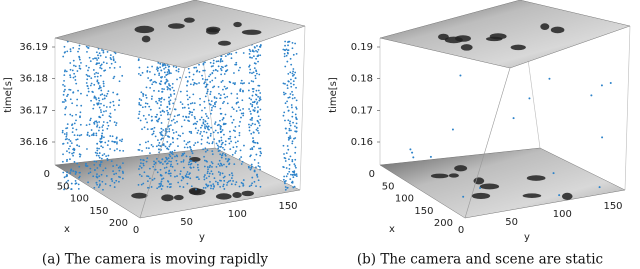 Image resolution: width=640 pixels, height=269 pixels. I want to click on z-tick-label: 36.17, so click(33, 110).